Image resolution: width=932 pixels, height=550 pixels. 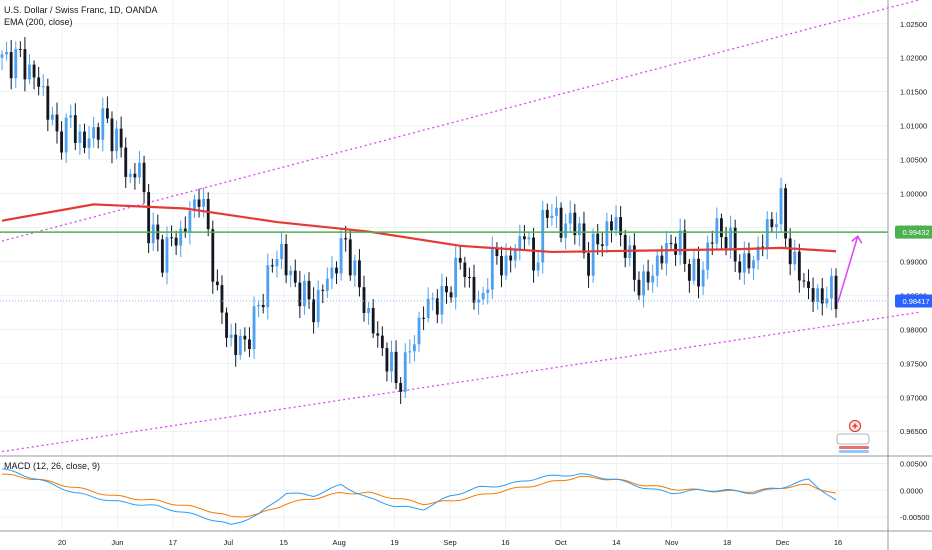 I want to click on time-tick-label: Jun, so click(x=117, y=542).